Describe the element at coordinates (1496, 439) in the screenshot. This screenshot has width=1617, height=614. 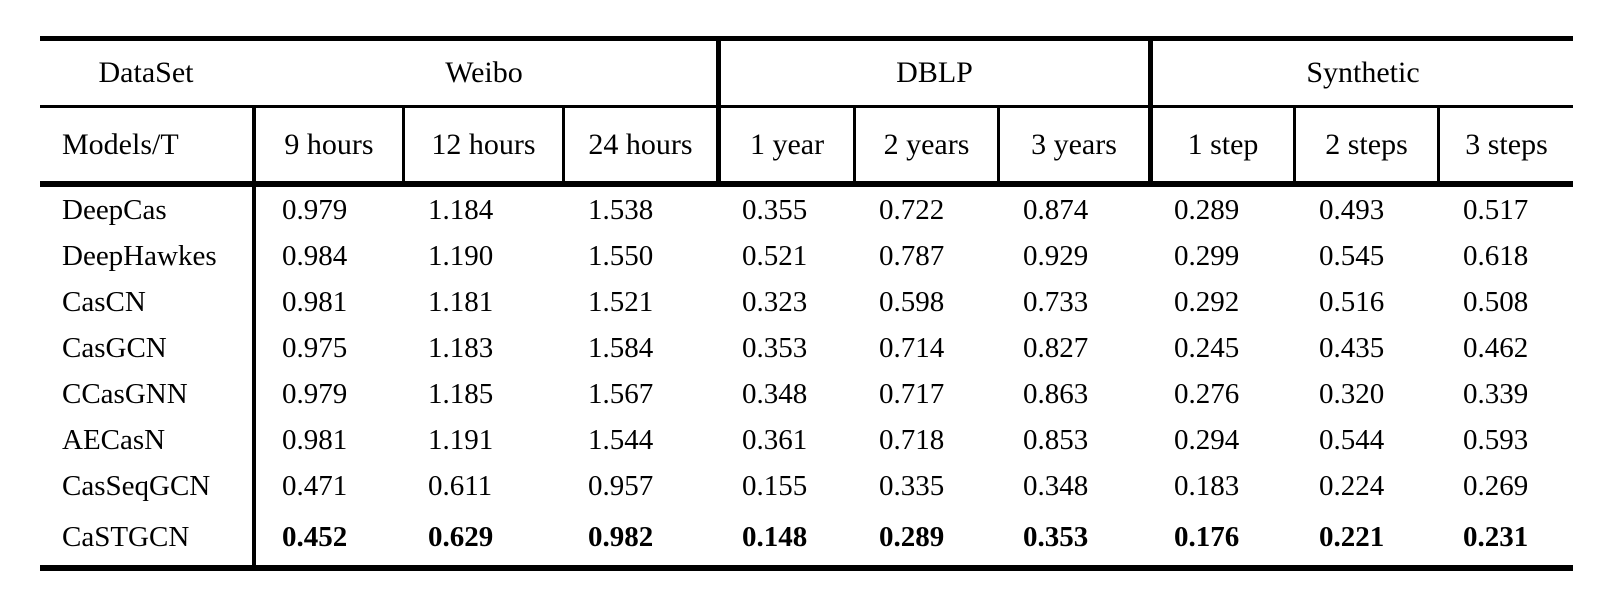
I see `metric-value: 0.593` at that location.